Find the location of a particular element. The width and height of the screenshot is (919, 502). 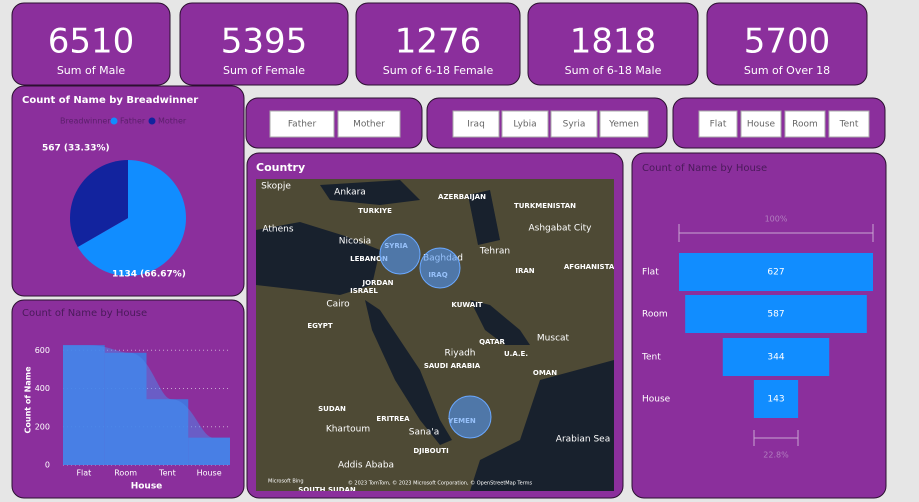

map-place: AFGHANISTAN is located at coordinates (592, 267).